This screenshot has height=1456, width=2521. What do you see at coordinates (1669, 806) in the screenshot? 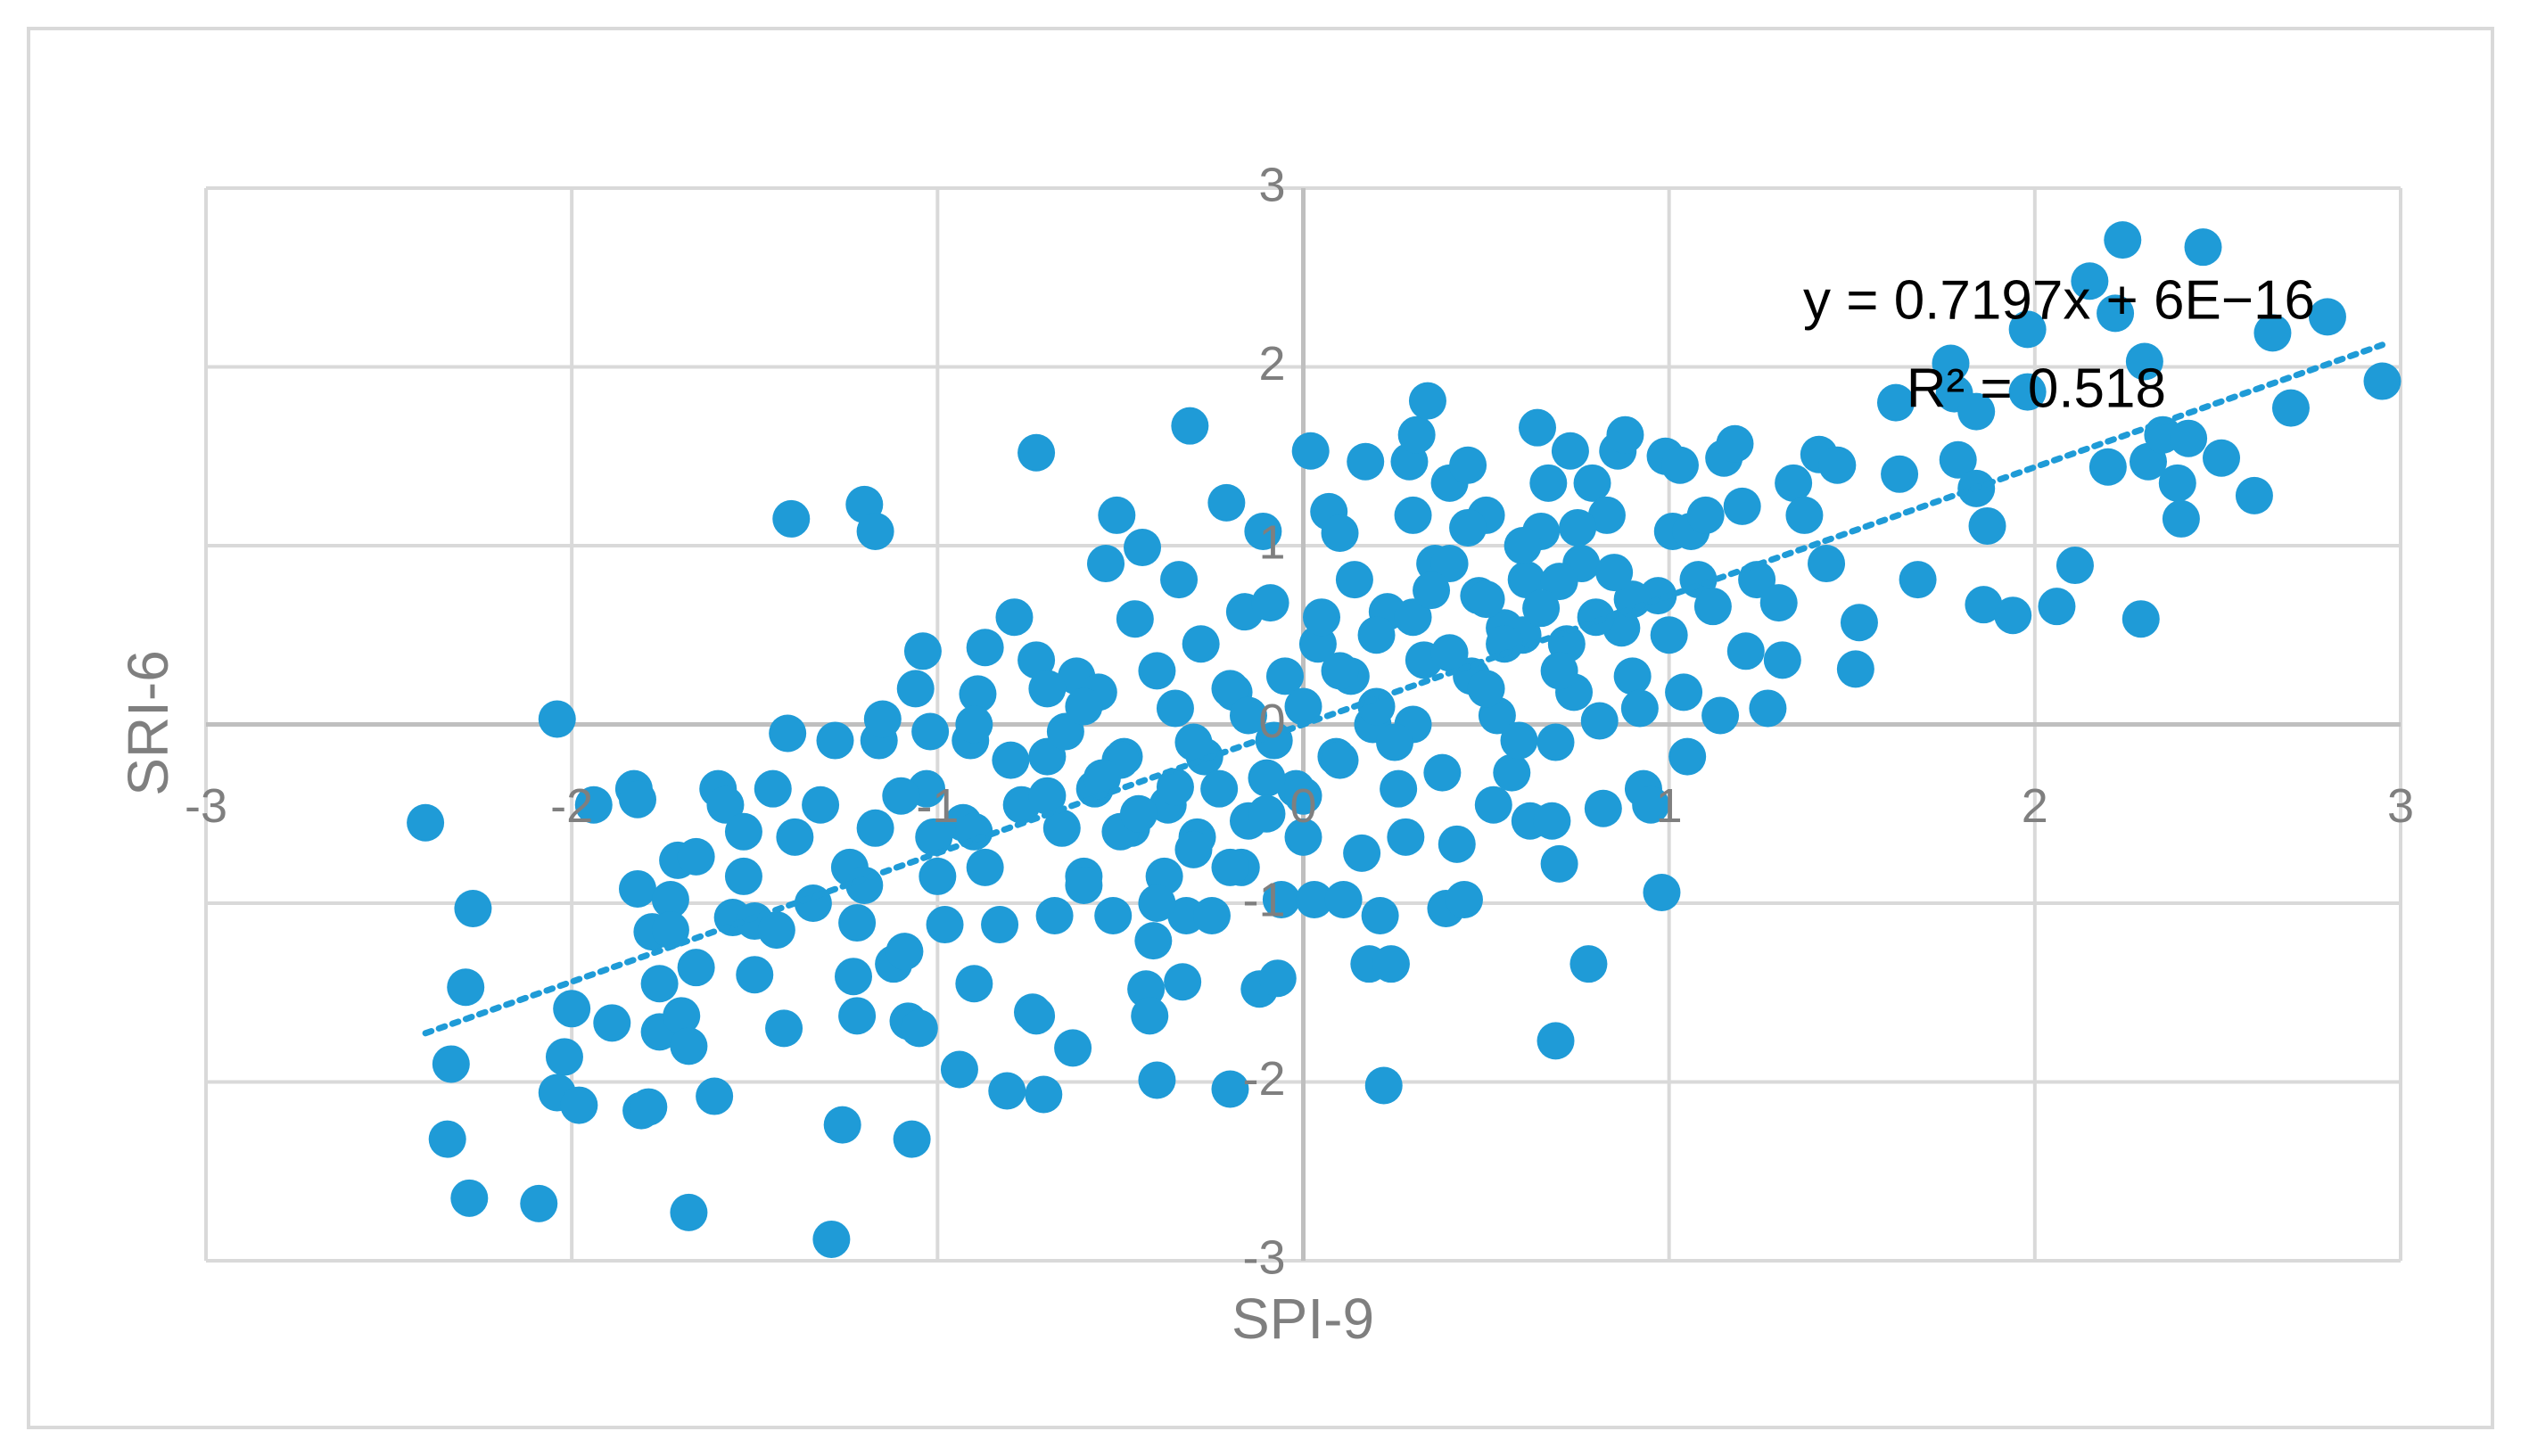
I see `x-tick-label: 1` at bounding box center [1669, 806].